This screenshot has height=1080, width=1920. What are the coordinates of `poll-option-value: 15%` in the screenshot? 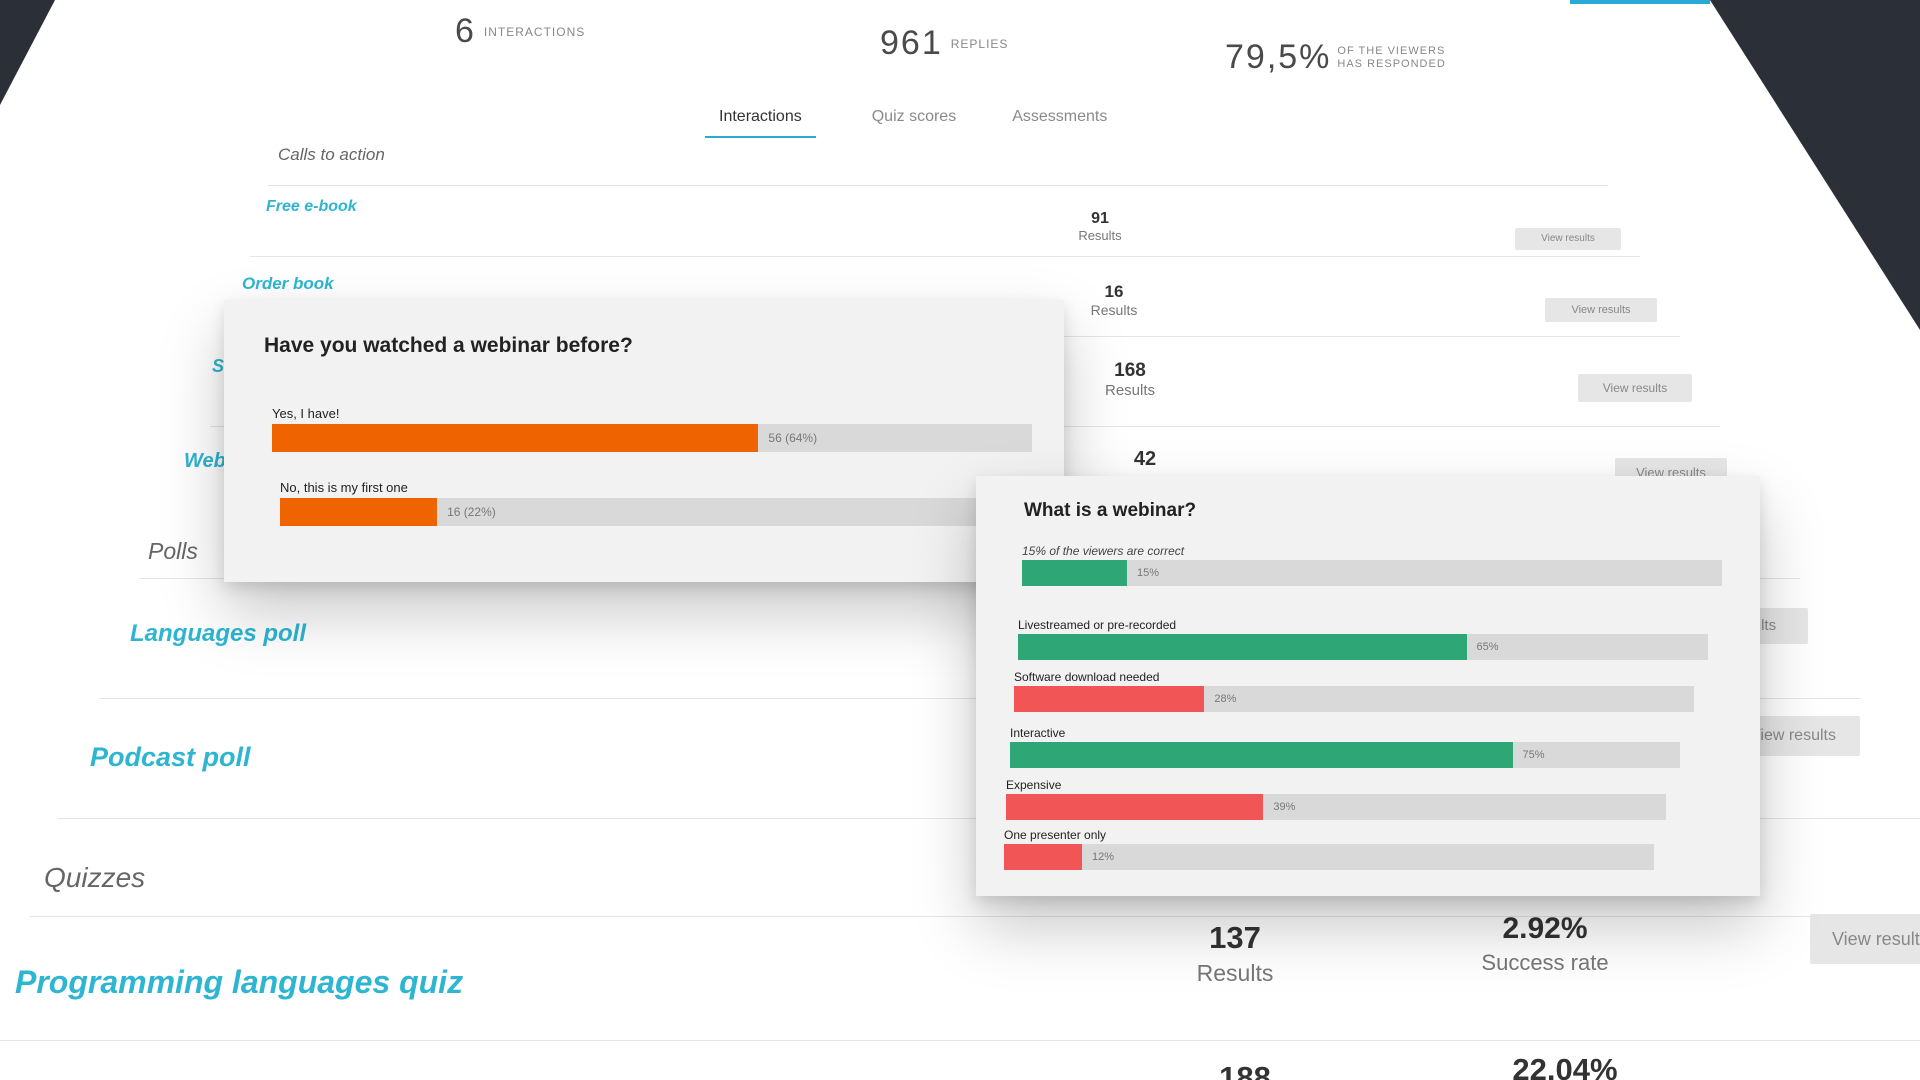 It's located at (1148, 573).